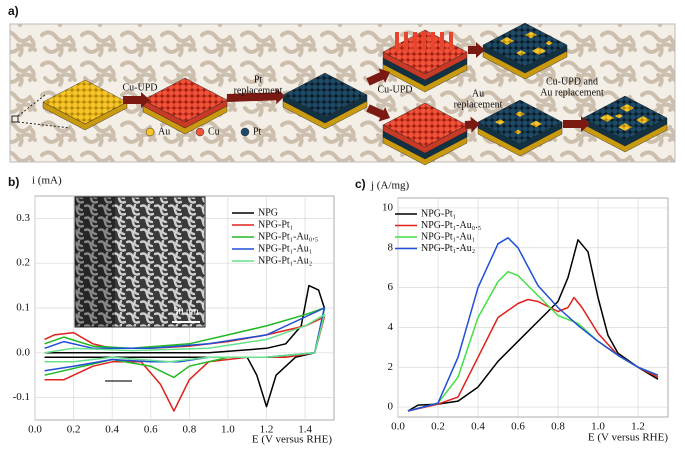  What do you see at coordinates (140, 262) in the screenshot?
I see `tem-inset` at bounding box center [140, 262].